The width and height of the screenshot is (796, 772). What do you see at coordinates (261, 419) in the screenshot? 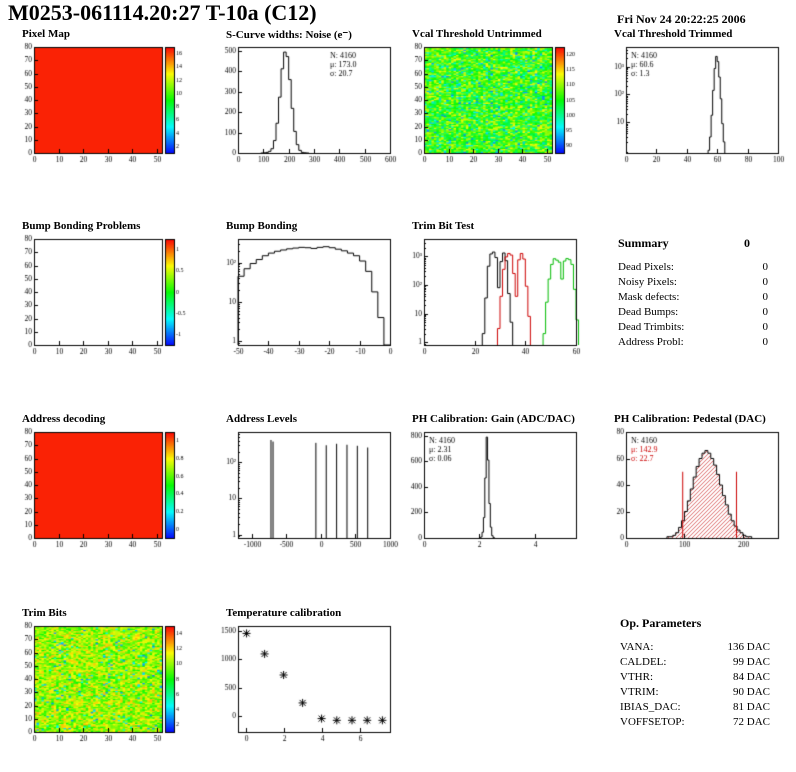
I see `chart-title: Address Levels` at bounding box center [261, 419].